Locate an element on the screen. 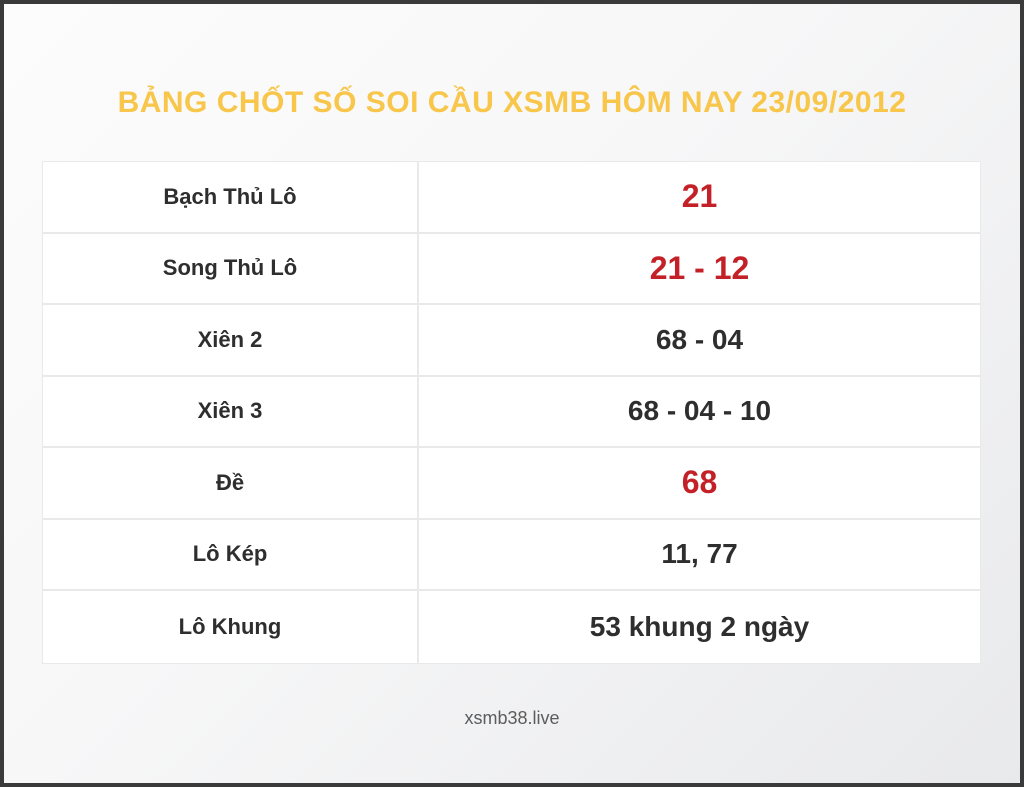 The height and width of the screenshot is (787, 1024). row-value: 68 - 04 - 10 is located at coordinates (699, 411).